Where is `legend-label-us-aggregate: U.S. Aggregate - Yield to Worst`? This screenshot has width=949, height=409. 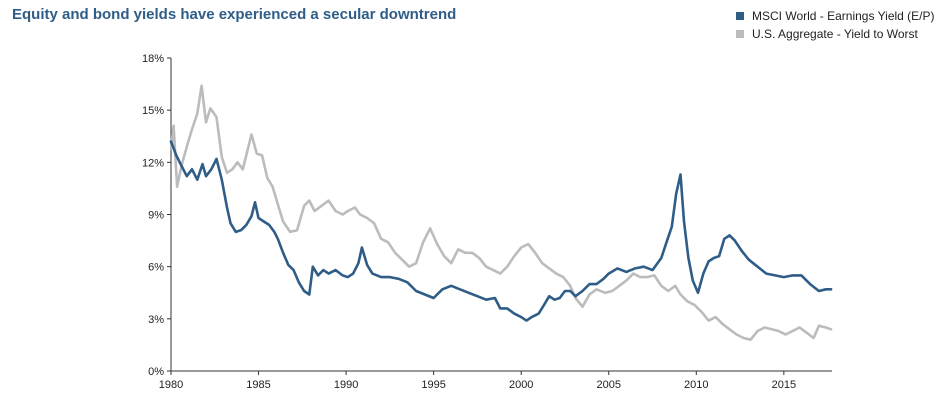 legend-label-us-aggregate: U.S. Aggregate - Yield to Worst is located at coordinates (835, 34).